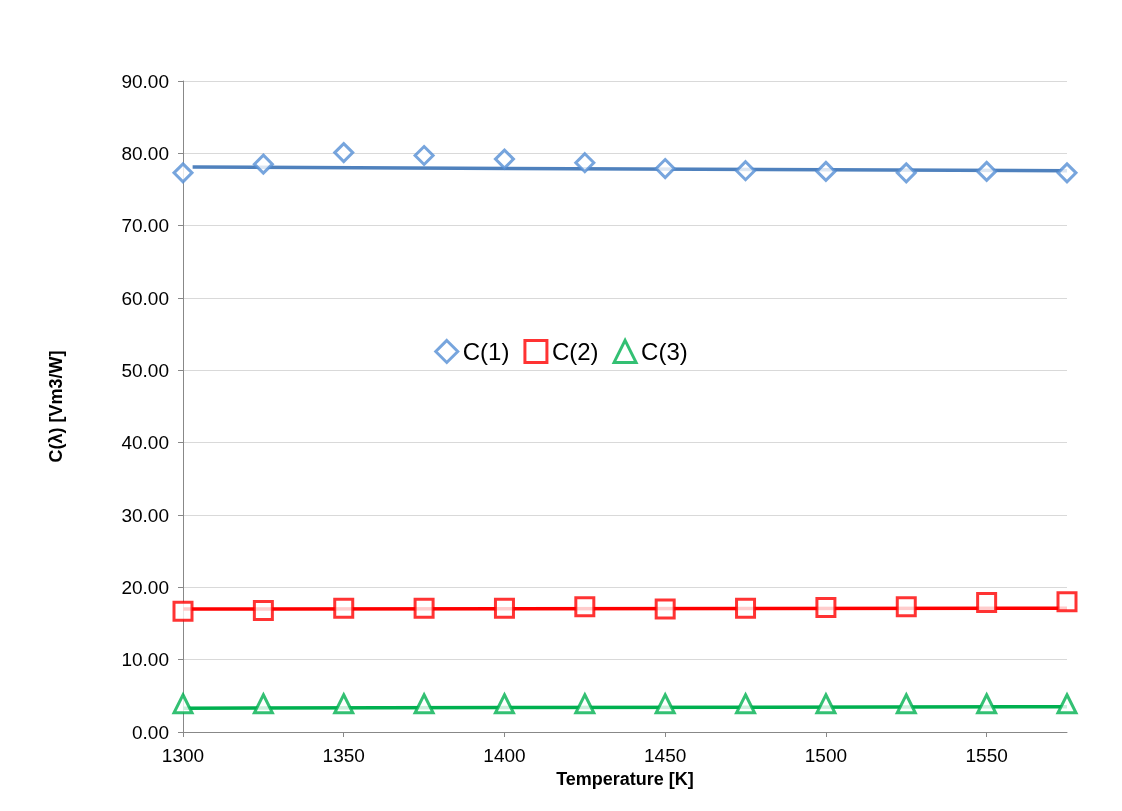 The height and width of the screenshot is (811, 1122). Describe the element at coordinates (145, 587) in the screenshot. I see `y-tick-label: 20.00` at that location.